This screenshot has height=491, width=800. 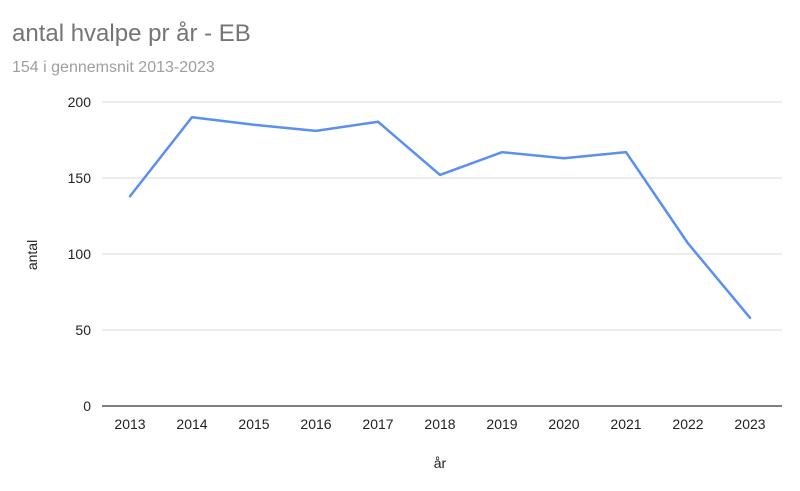 What do you see at coordinates (625, 424) in the screenshot?
I see `x-tick-label: 2021` at bounding box center [625, 424].